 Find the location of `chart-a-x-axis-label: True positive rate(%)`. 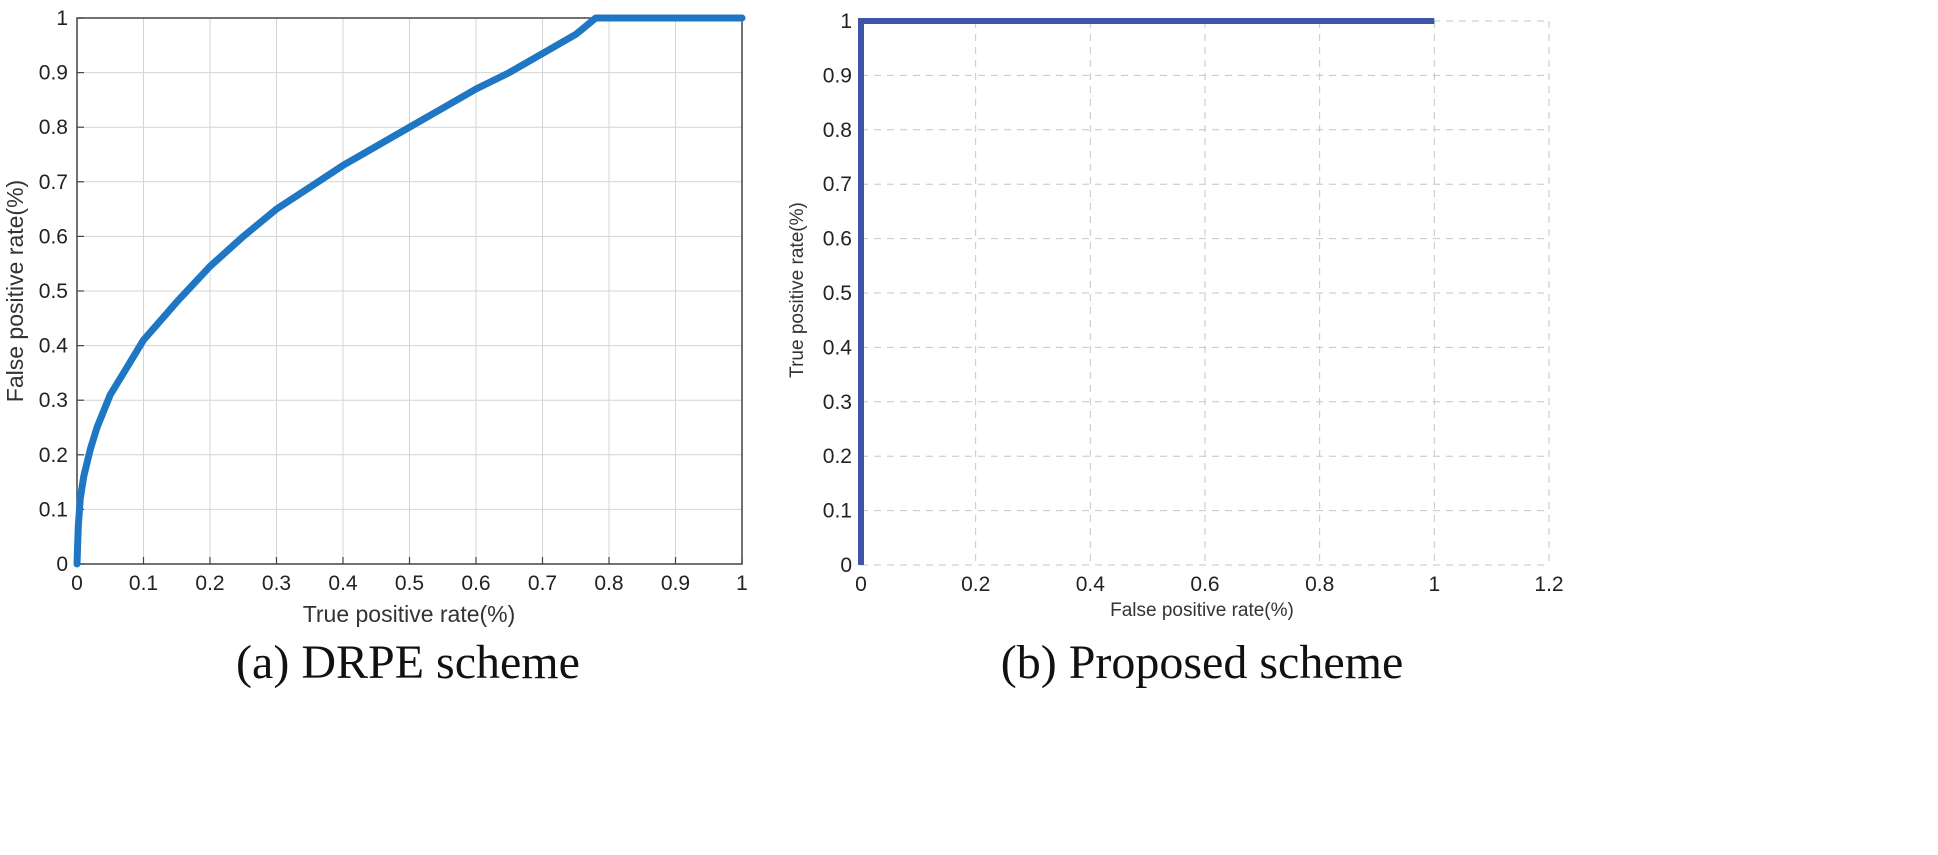

chart-a-x-axis-label: True positive rate(%) is located at coordinates (409, 614).